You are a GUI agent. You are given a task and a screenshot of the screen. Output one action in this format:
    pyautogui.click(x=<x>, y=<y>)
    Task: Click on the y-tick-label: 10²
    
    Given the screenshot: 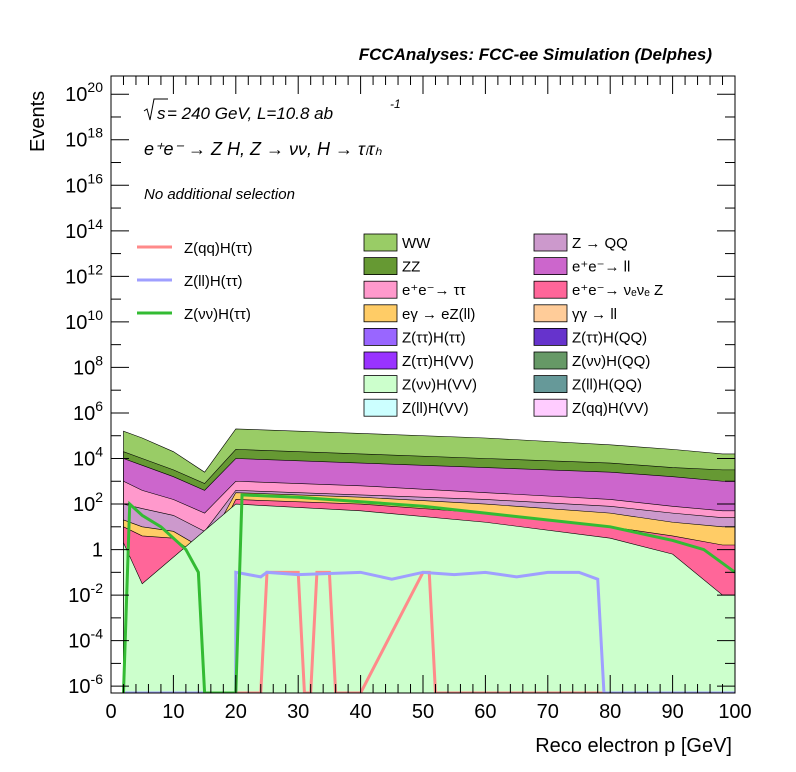 What is the action you would take?
    pyautogui.click(x=88, y=502)
    